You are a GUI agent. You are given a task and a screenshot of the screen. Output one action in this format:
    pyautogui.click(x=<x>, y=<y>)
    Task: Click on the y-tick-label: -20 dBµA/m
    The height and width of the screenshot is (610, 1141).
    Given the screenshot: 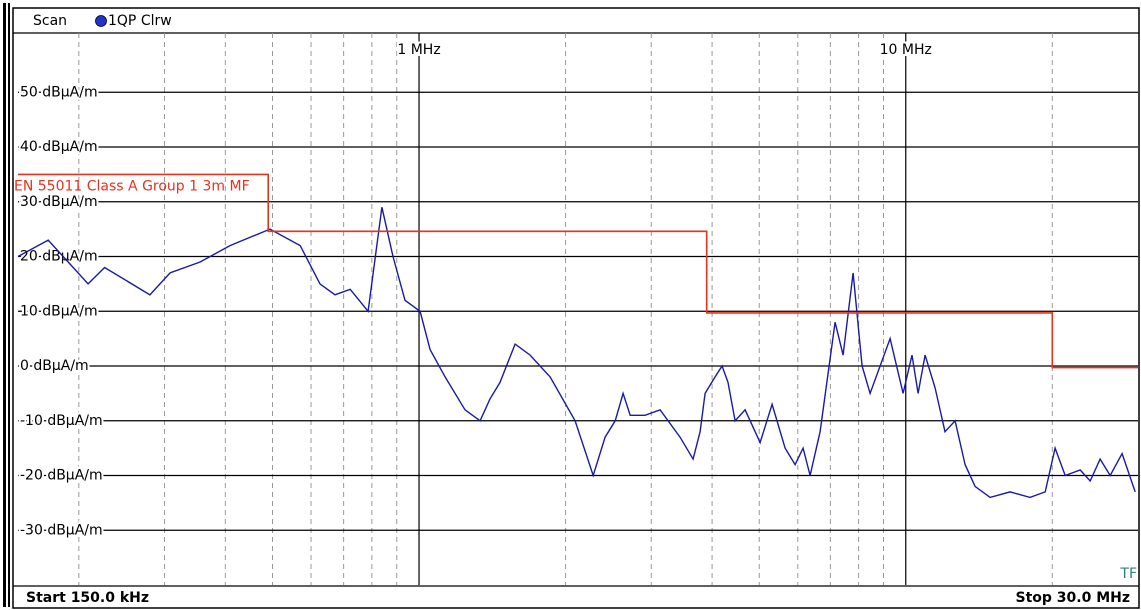 What is the action you would take?
    pyautogui.click(x=61, y=476)
    